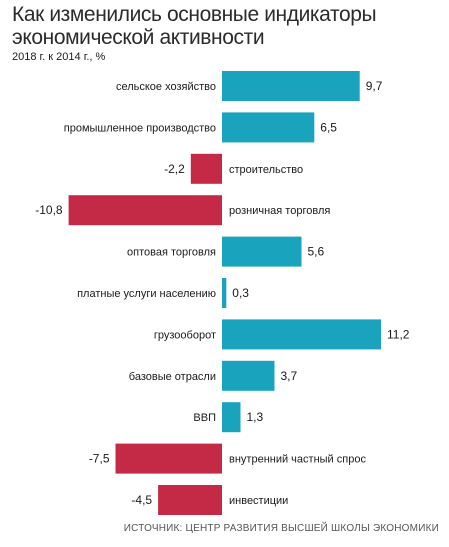 Image resolution: width=449 pixels, height=547 pixels. I want to click on value-label: -10,8, so click(49, 210).